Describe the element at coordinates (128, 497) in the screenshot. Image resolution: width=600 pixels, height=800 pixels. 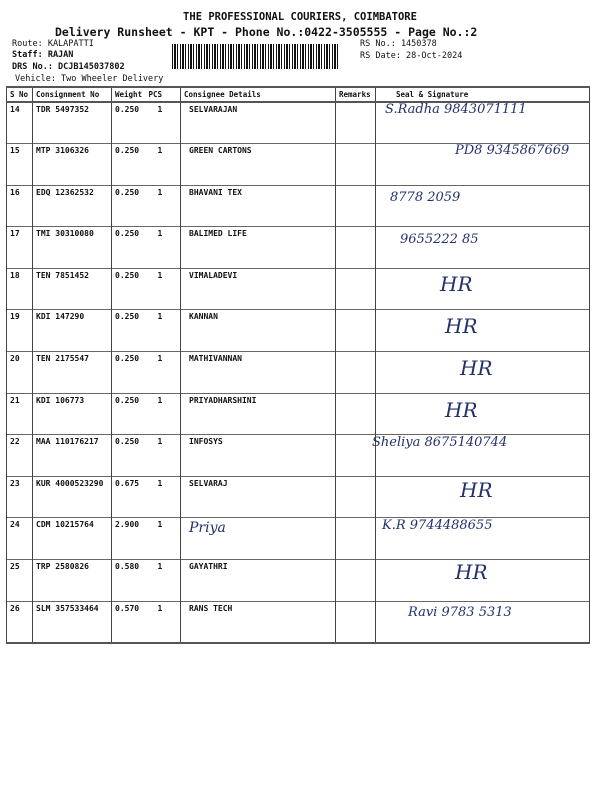
I see `weight: 0.675` at that location.